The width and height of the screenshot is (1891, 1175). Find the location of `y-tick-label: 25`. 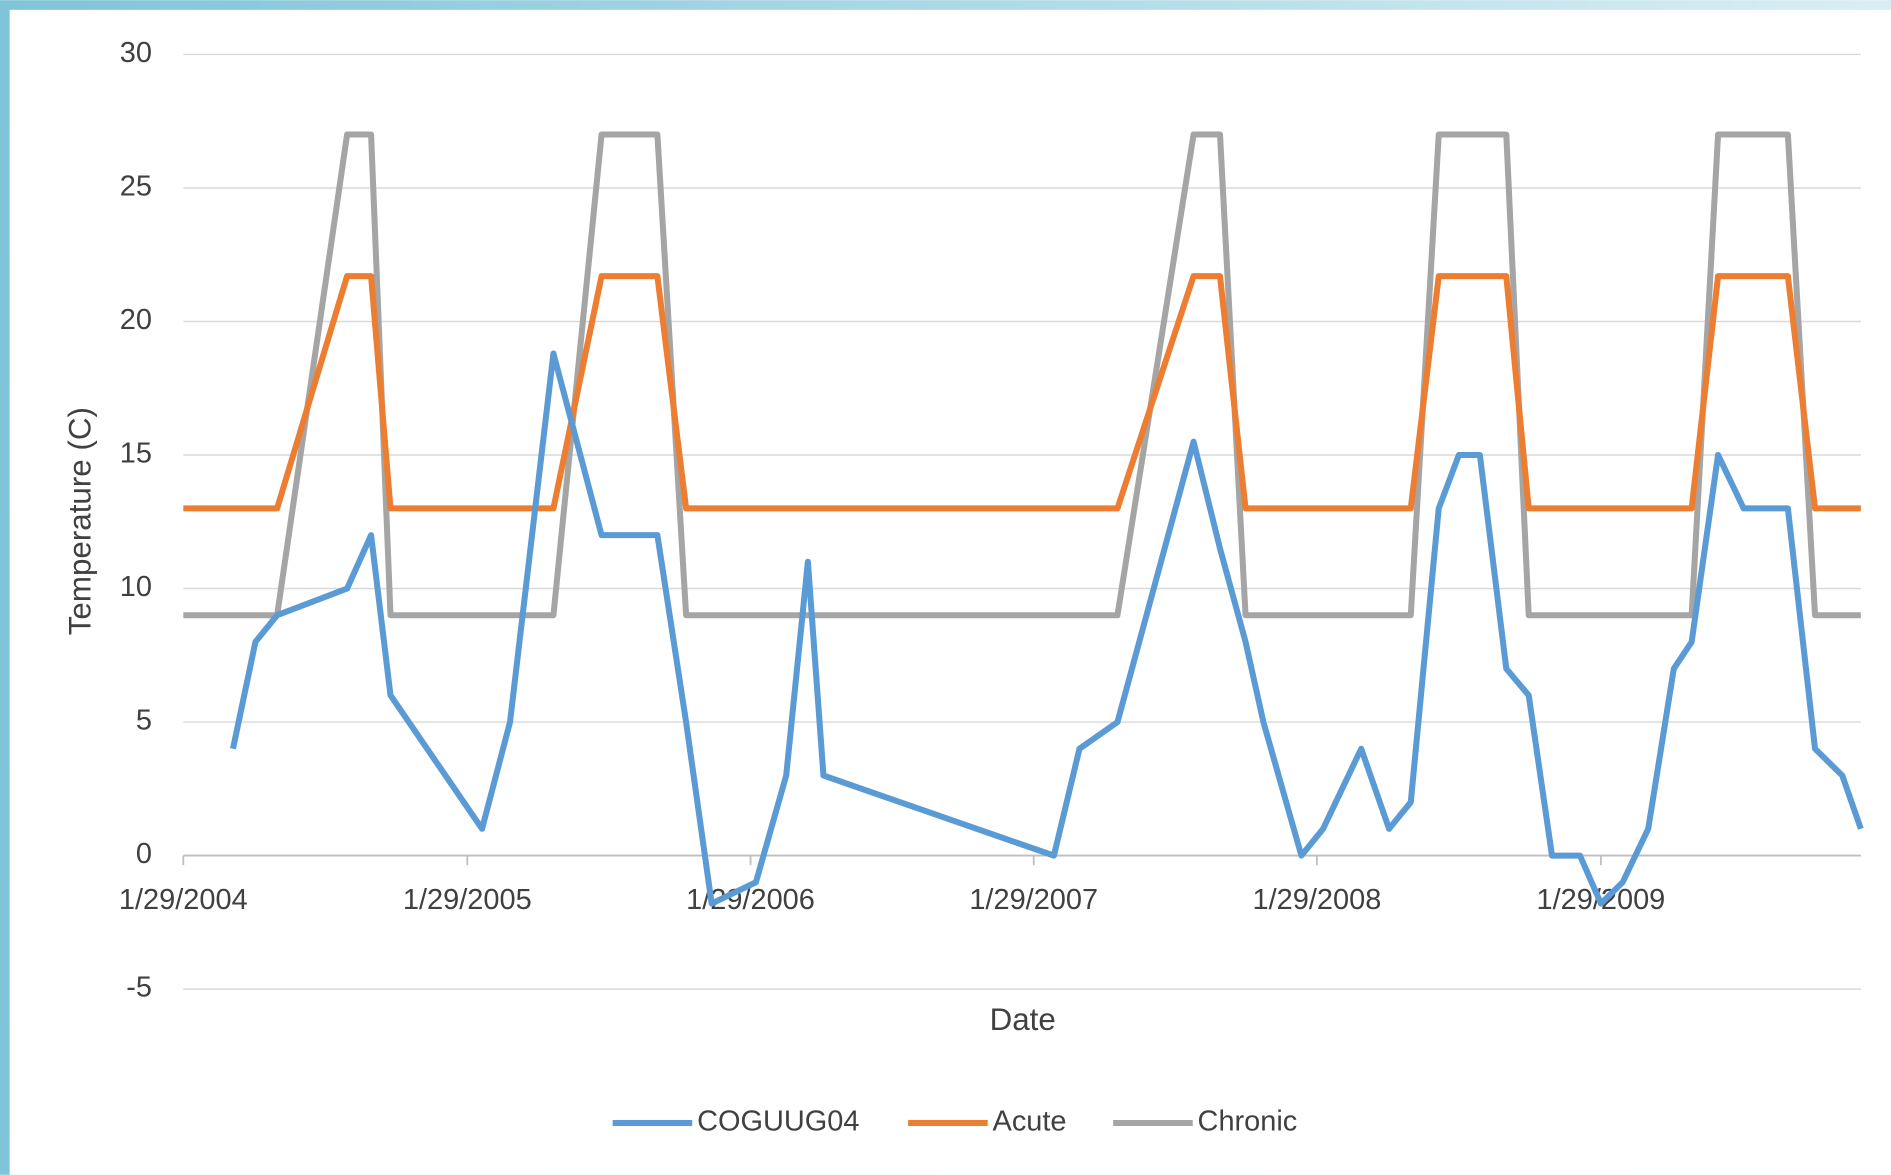

y-tick-label: 25 is located at coordinates (136, 187).